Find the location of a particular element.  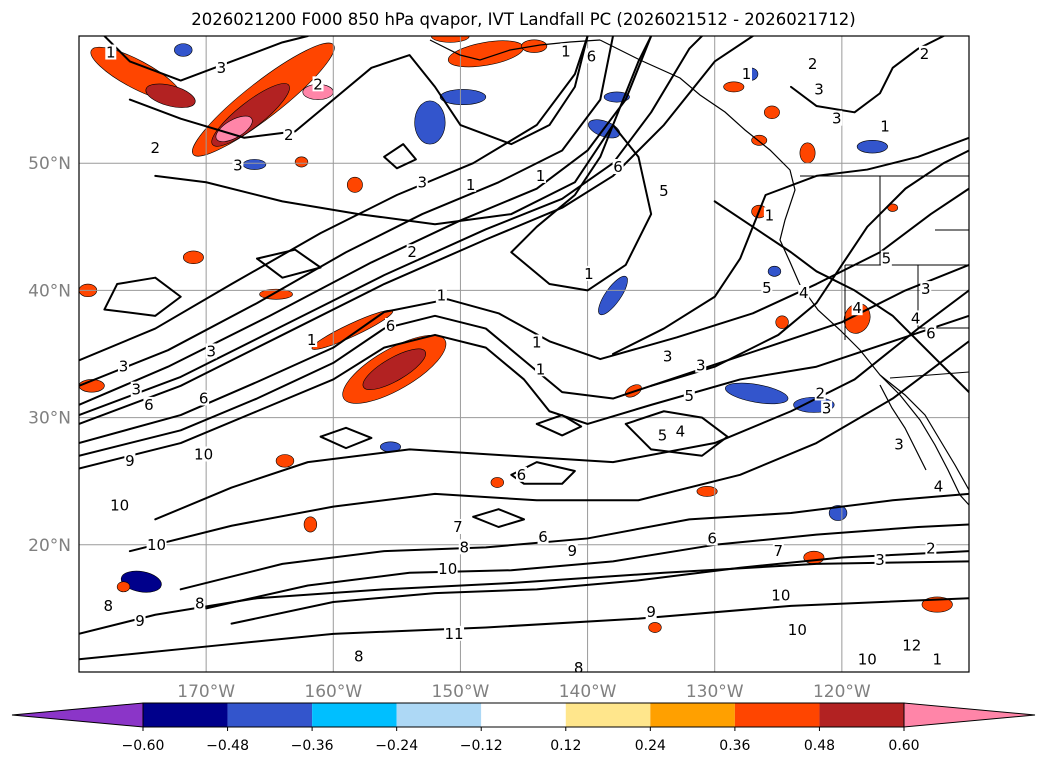

colorbar-tick-label: 0.36 is located at coordinates (734, 746).